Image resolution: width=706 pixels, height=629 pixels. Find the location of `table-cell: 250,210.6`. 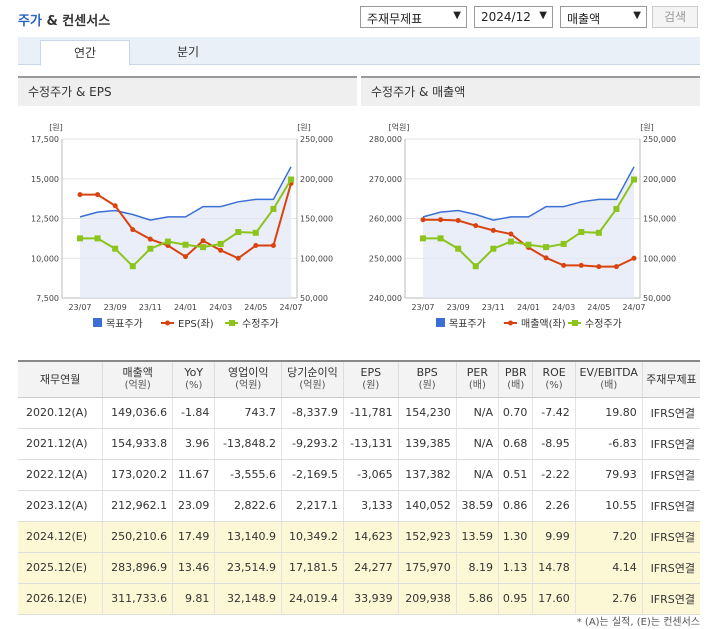

table-cell: 250,210.6 is located at coordinates (137, 537).